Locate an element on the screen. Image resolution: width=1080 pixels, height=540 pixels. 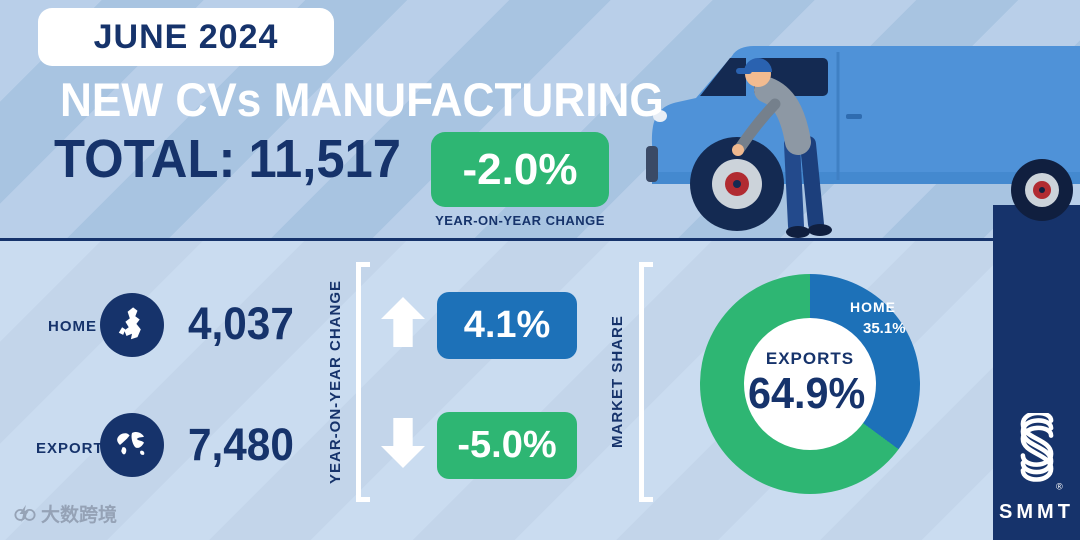
market-share-donut: HOME 35.1% EXPORTS 64.9% is located at coordinates (810, 384).